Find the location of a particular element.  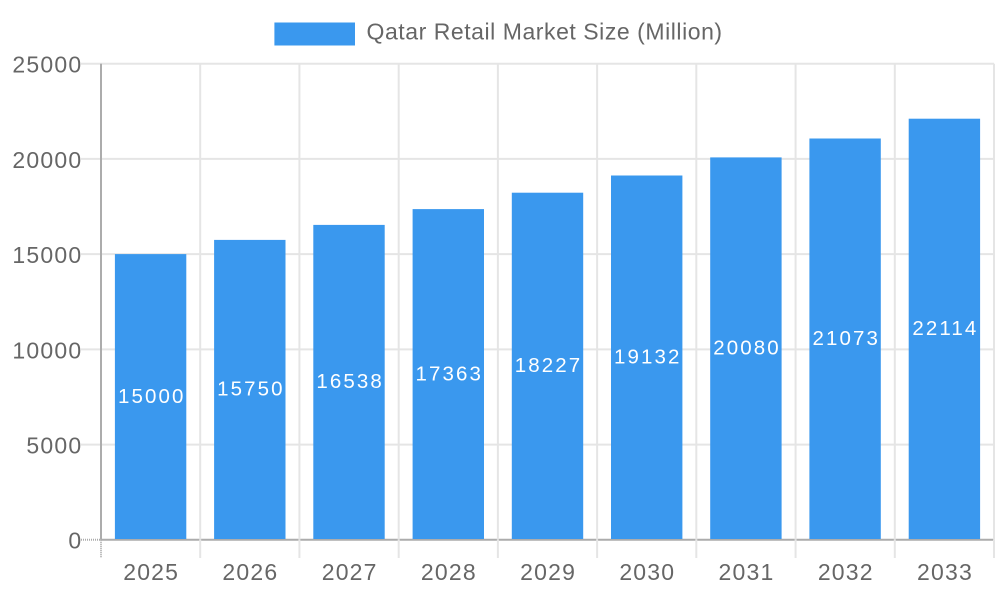

svg-text: 2025 is located at coordinates (151, 572).